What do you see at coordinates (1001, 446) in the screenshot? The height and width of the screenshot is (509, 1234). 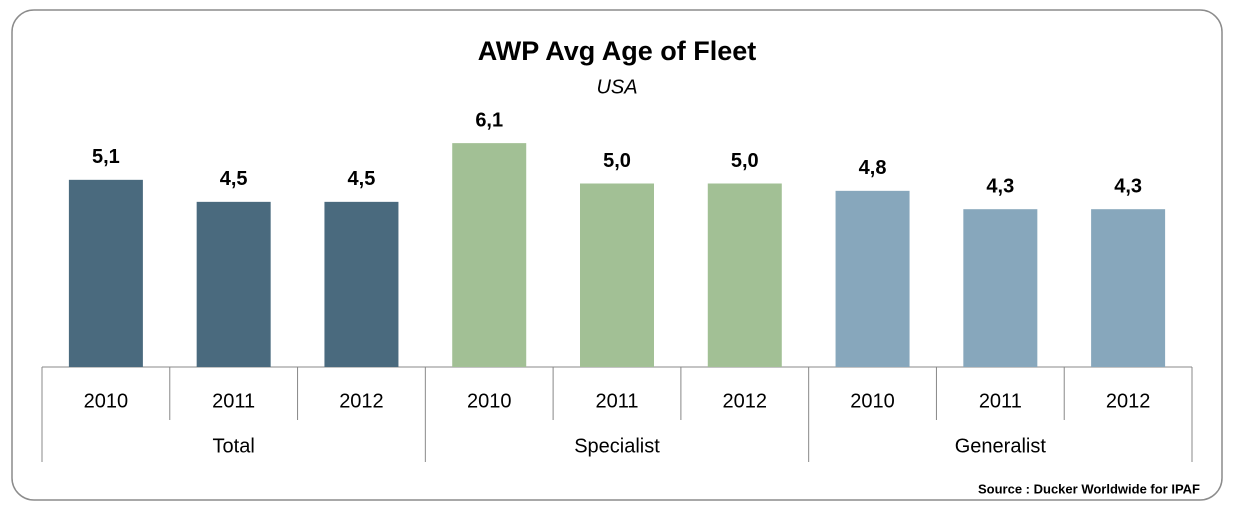 I see `group-label: Generalist` at bounding box center [1001, 446].